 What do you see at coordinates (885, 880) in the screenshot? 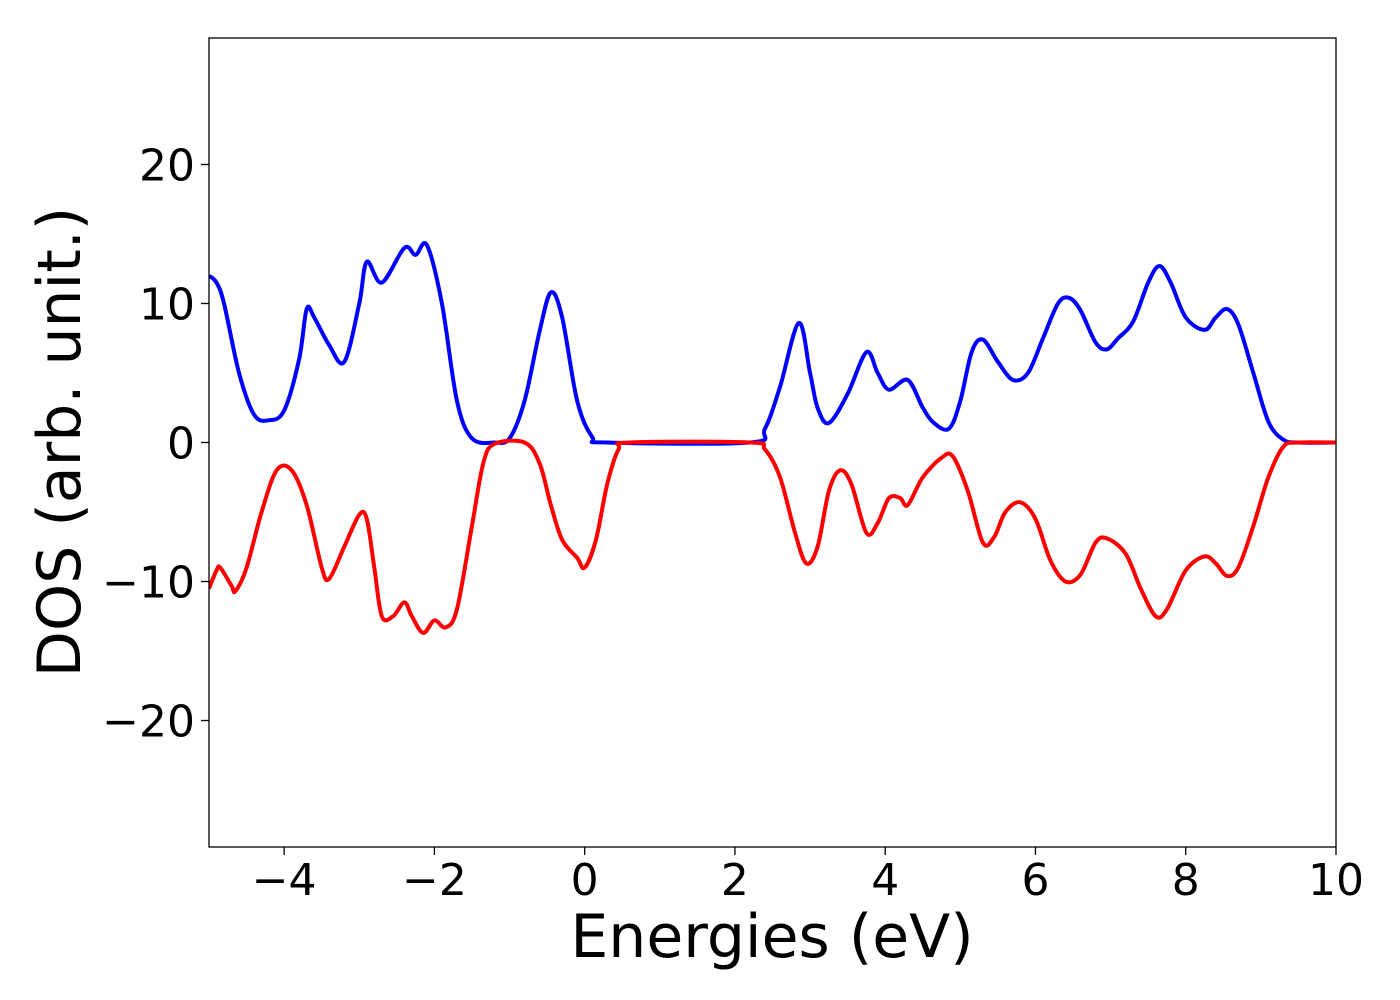
I see `x-tick-label: 4` at bounding box center [885, 880].